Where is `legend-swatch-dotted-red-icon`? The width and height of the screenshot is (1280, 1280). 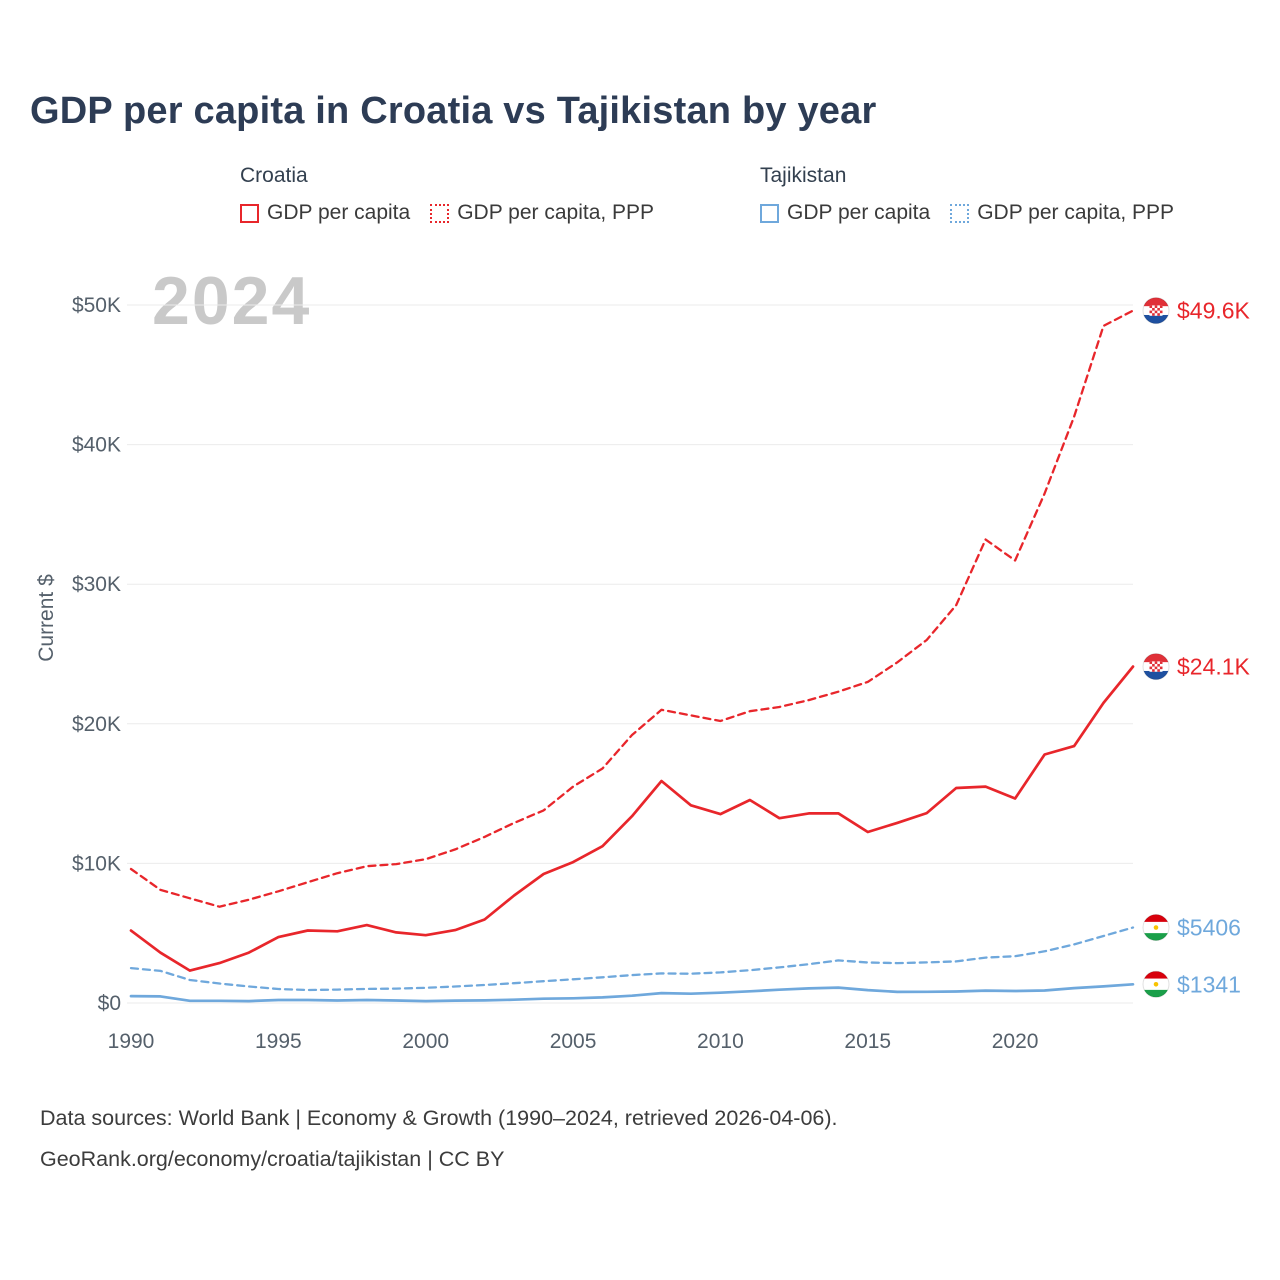 legend-swatch-dotted-red-icon is located at coordinates (440, 213).